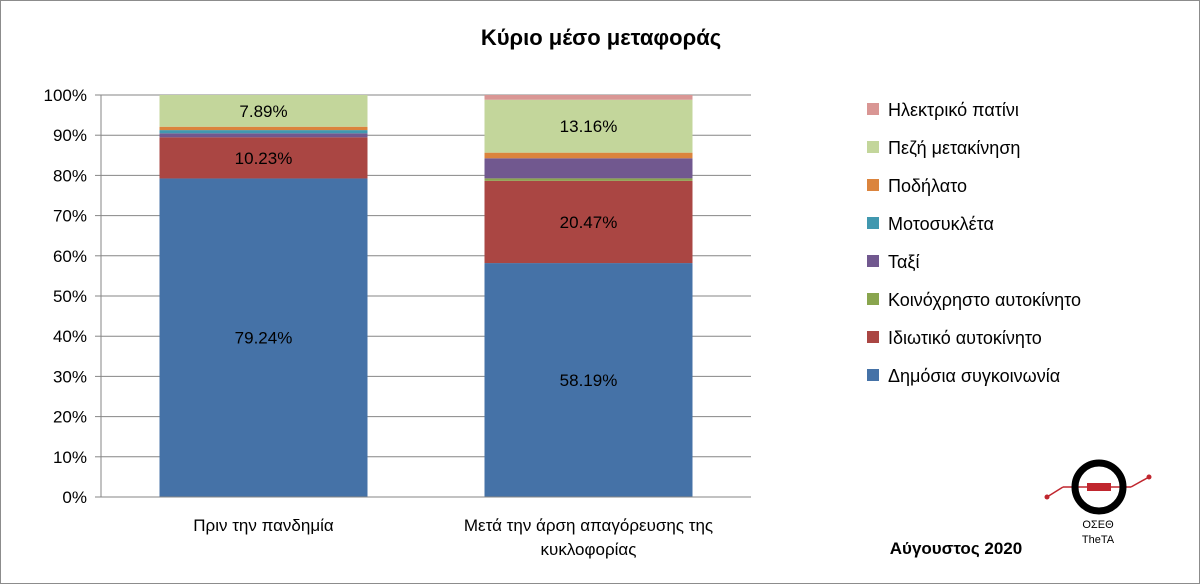 The image size is (1200, 585). Describe the element at coordinates (974, 376) in the screenshot. I see `legend-label: Δημόσια συγκοινωνία` at that location.